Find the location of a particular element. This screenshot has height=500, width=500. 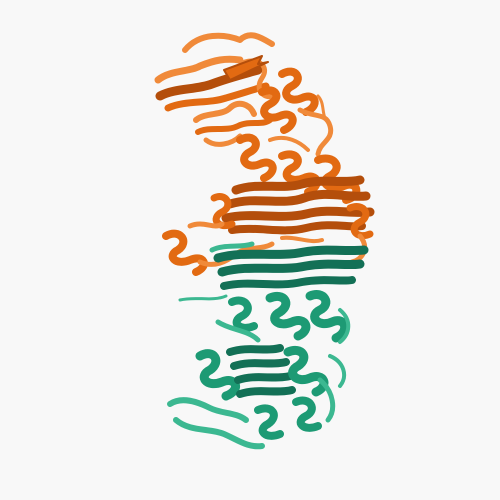

orange-middle-domain is located at coordinates (292, 207).